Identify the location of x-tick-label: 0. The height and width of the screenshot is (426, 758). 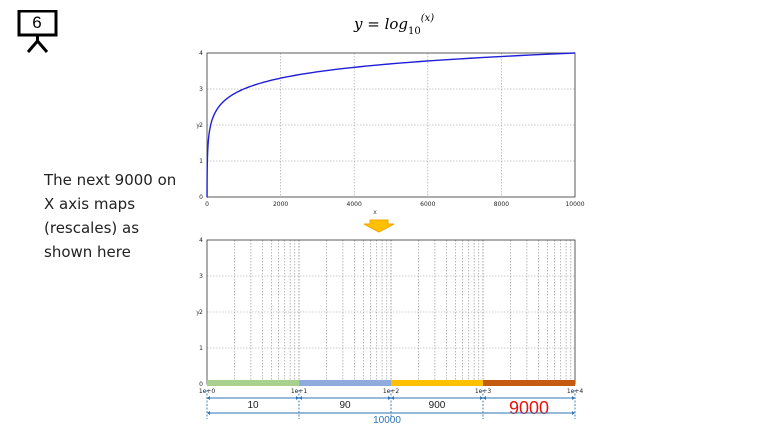
(207, 204).